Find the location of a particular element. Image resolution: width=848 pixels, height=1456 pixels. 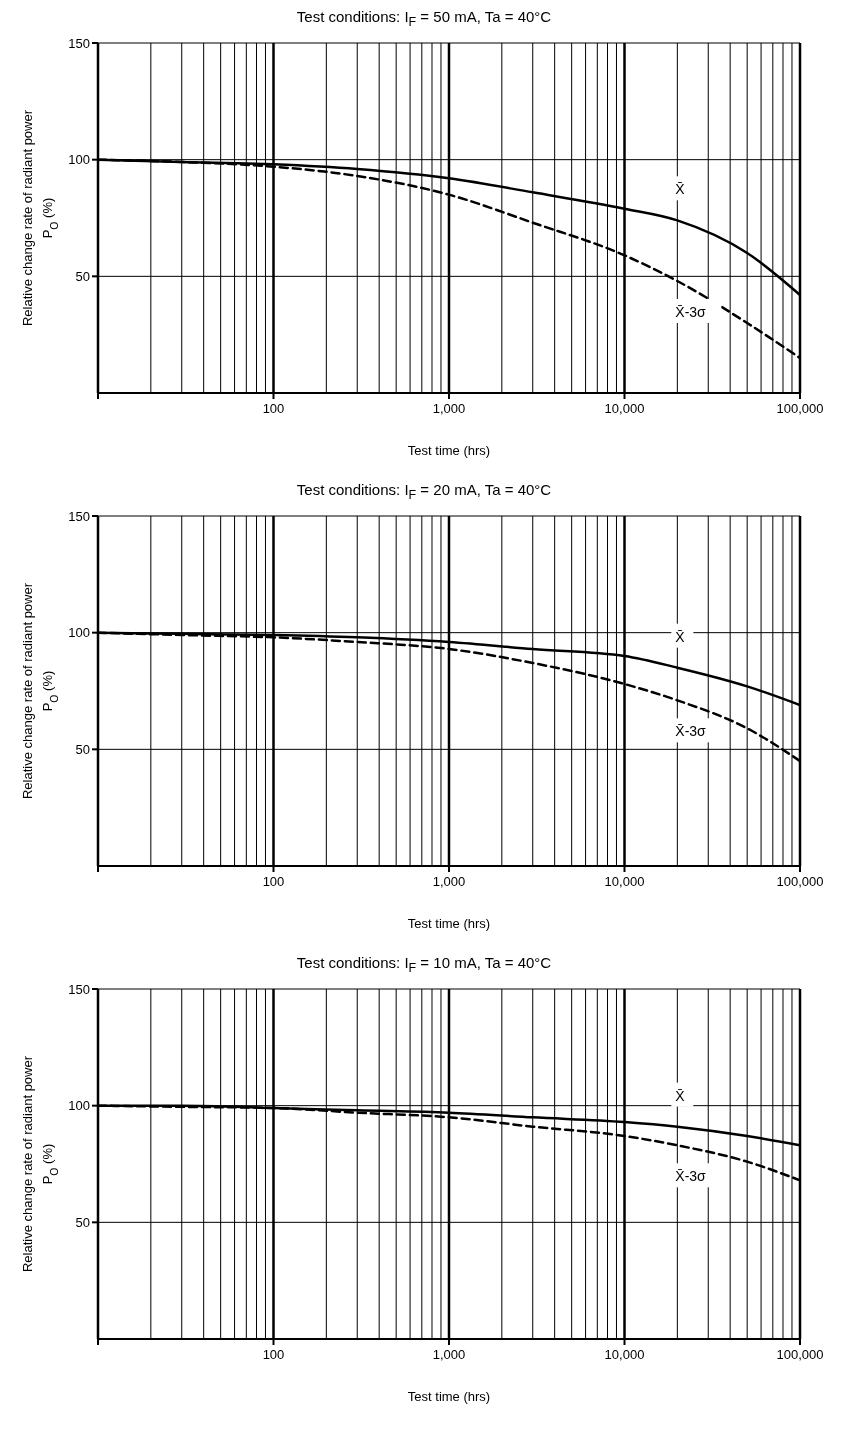

chart-title: Test conditions: I$_{F}$ = 50 mA, Ta = 40°C is located at coordinates (424, 18).